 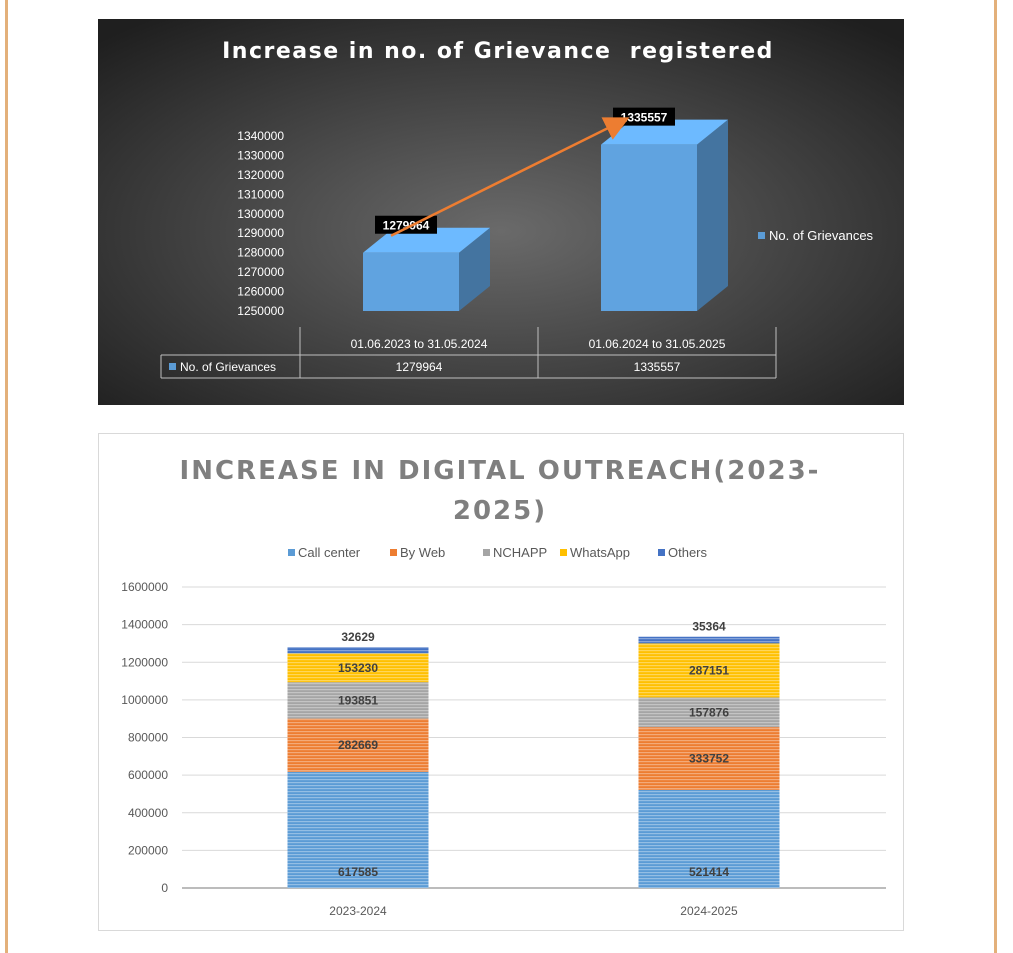 I want to click on legend-label: No. of Grievances, so click(x=821, y=235).